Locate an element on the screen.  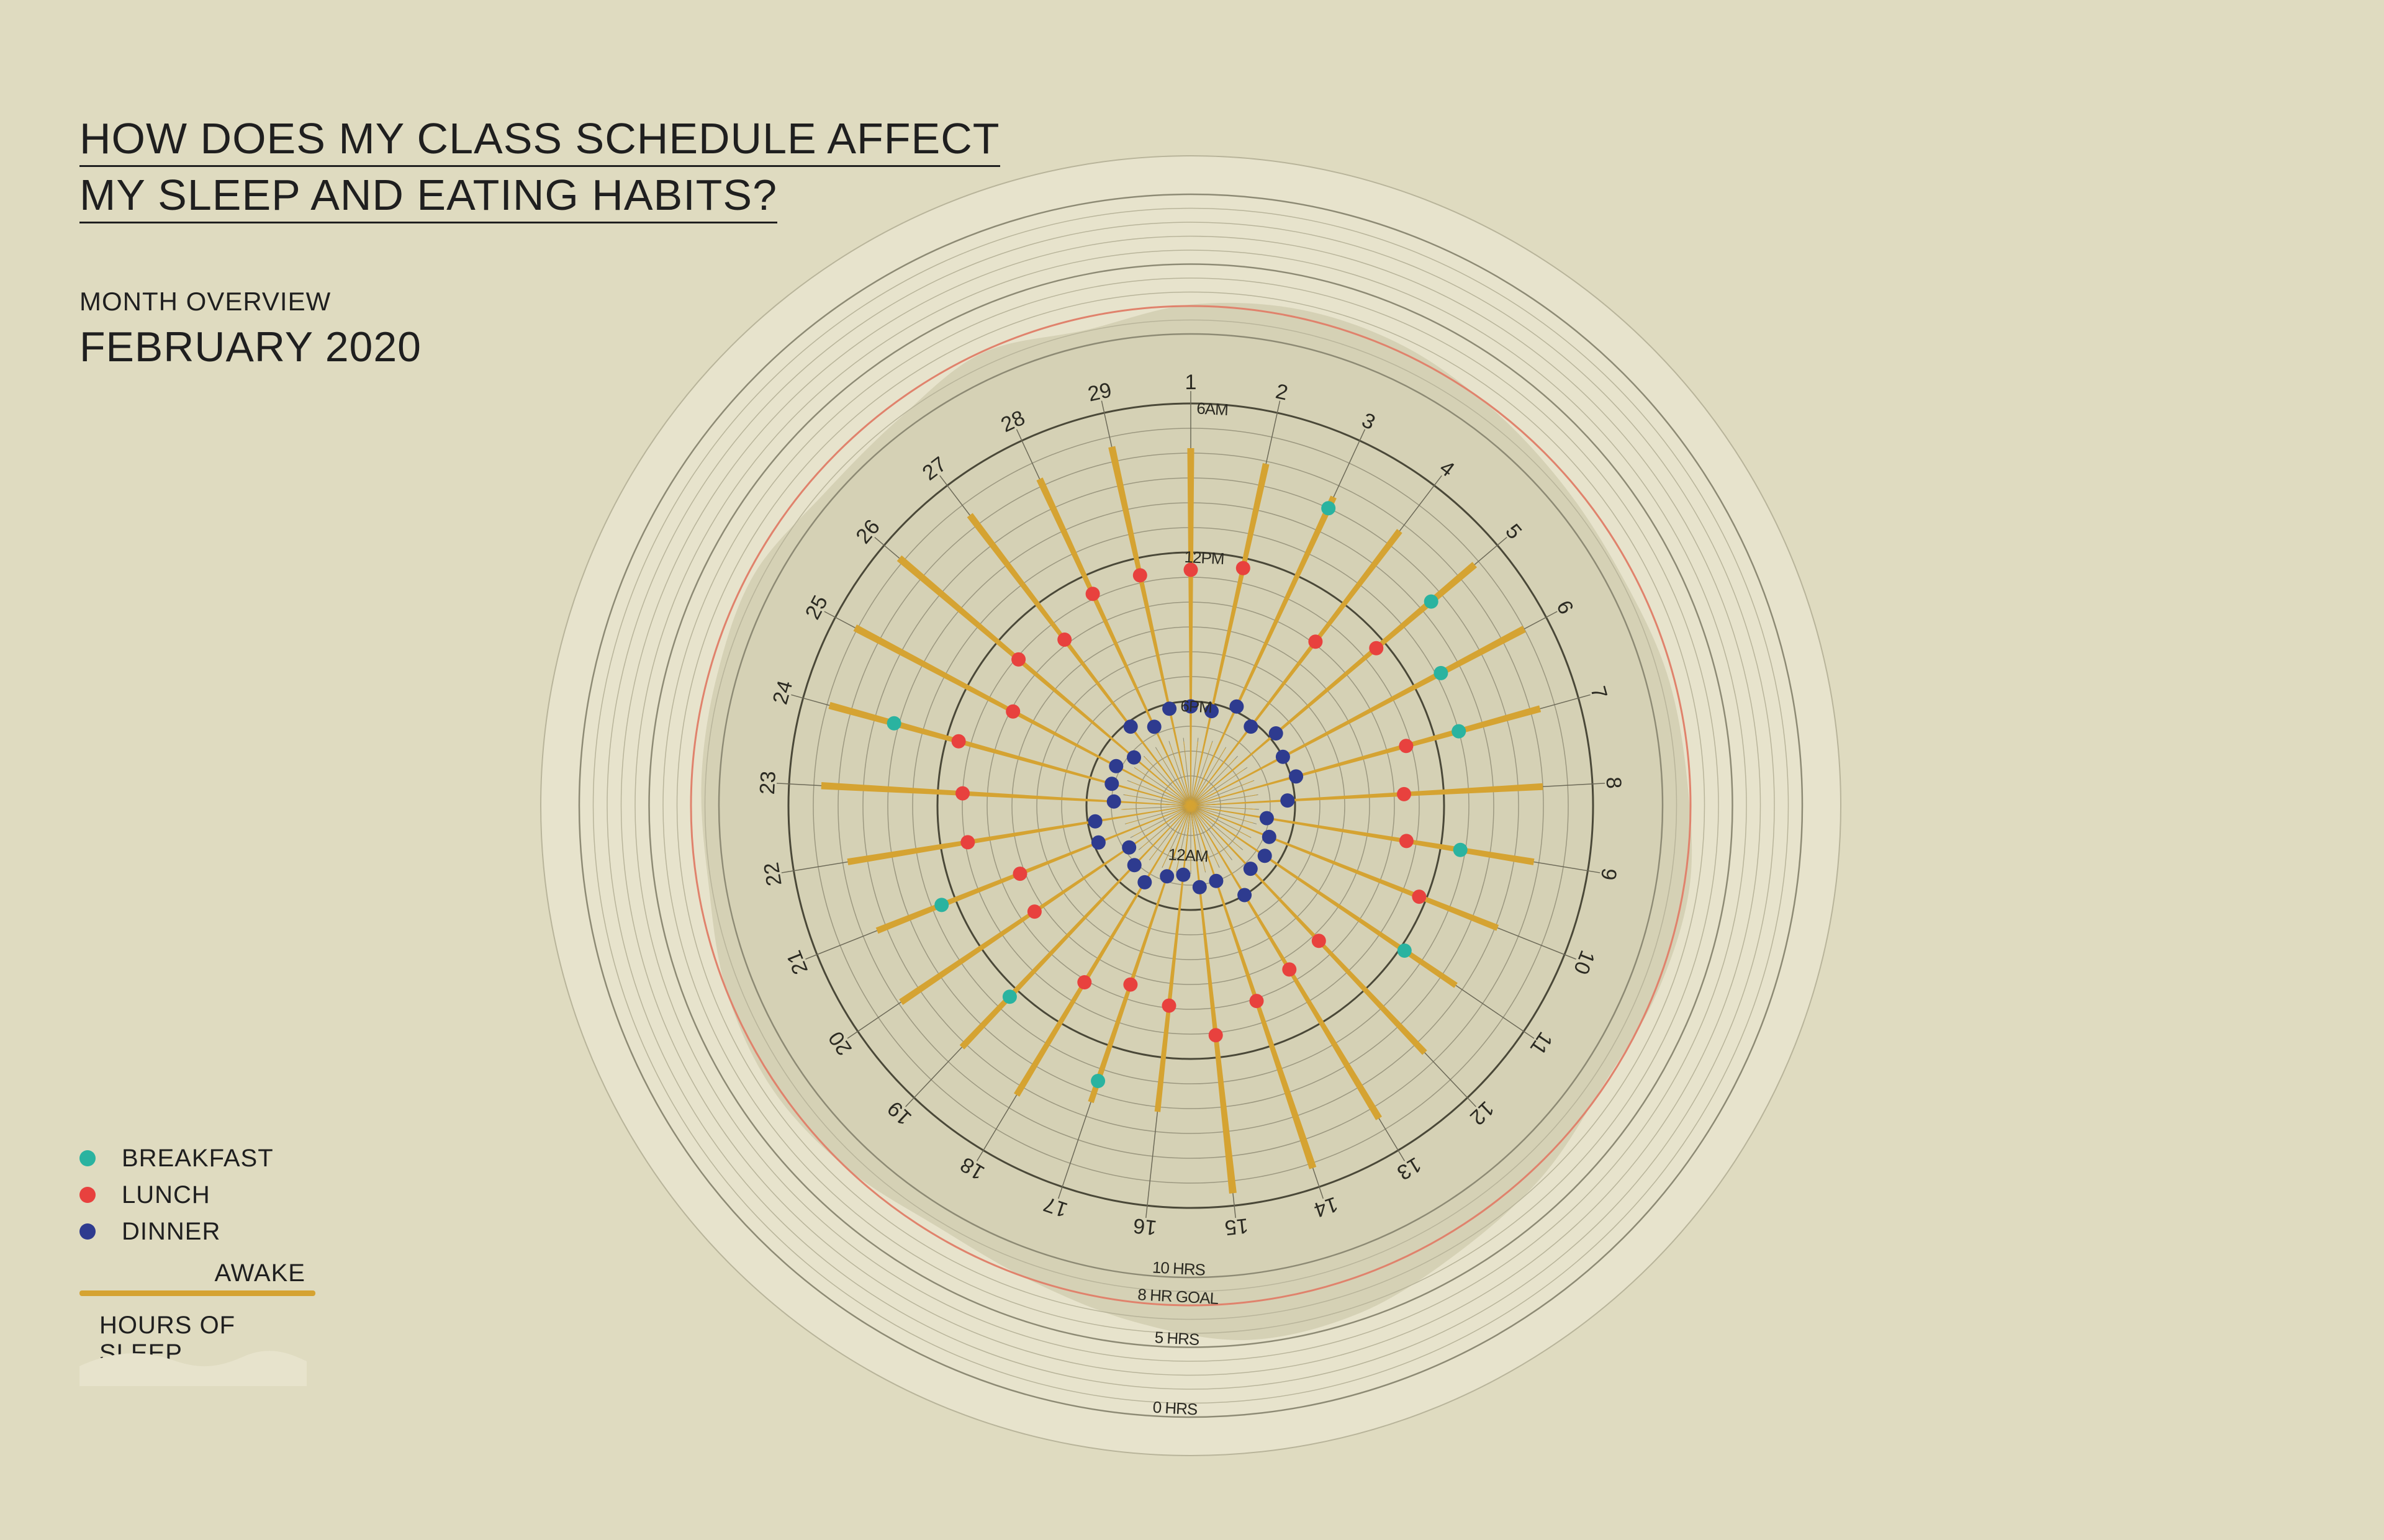
breakfast-dot-icon is located at coordinates (87, 1158).